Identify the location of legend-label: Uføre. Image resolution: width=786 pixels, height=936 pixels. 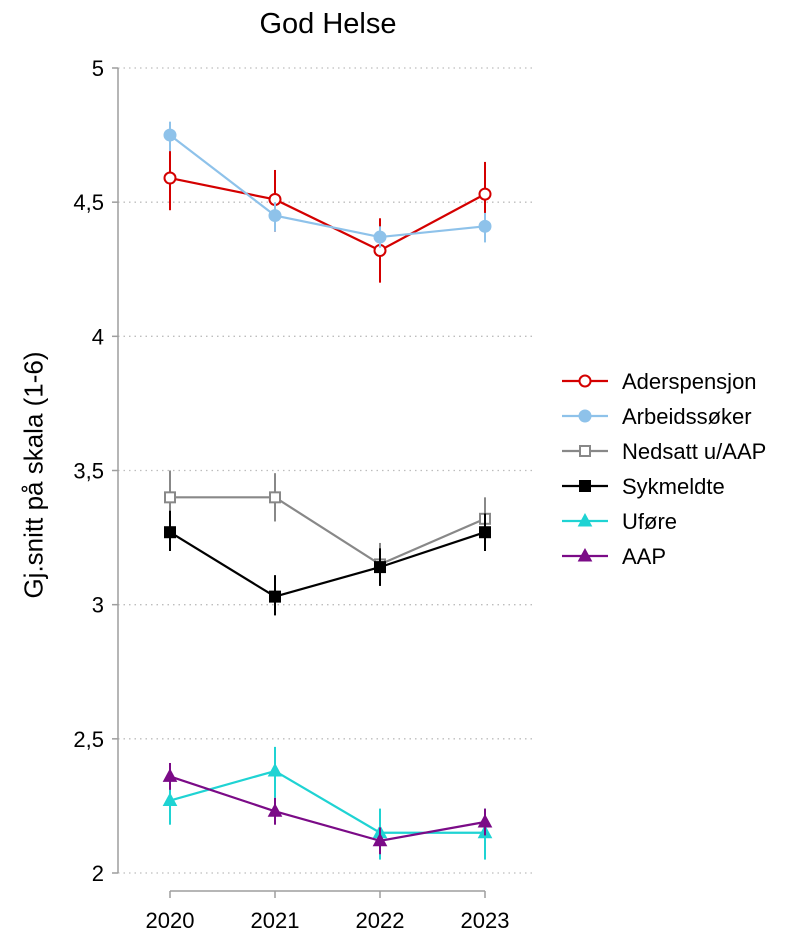
(649, 521).